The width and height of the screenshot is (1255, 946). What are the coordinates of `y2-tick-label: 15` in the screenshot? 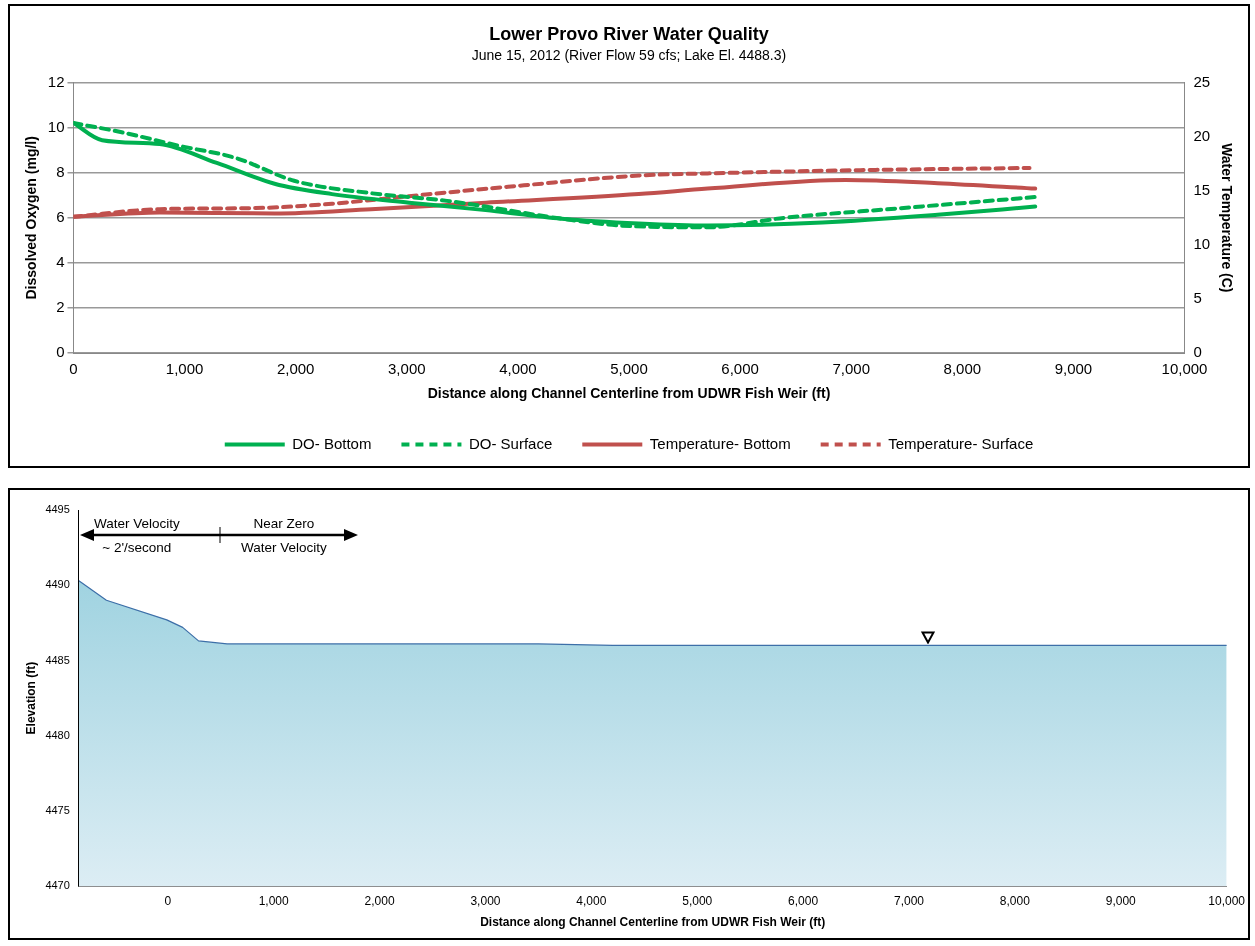 It's located at (1202, 189).